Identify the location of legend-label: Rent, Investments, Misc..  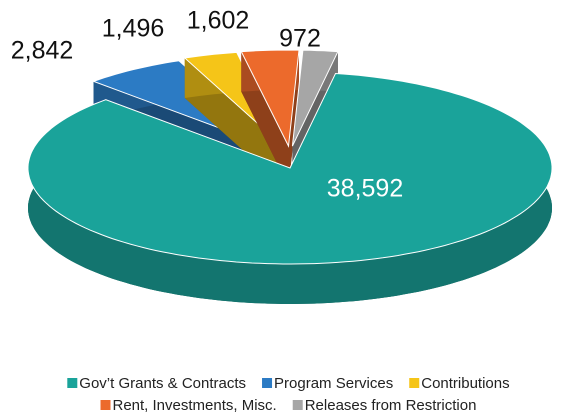
(195, 405).